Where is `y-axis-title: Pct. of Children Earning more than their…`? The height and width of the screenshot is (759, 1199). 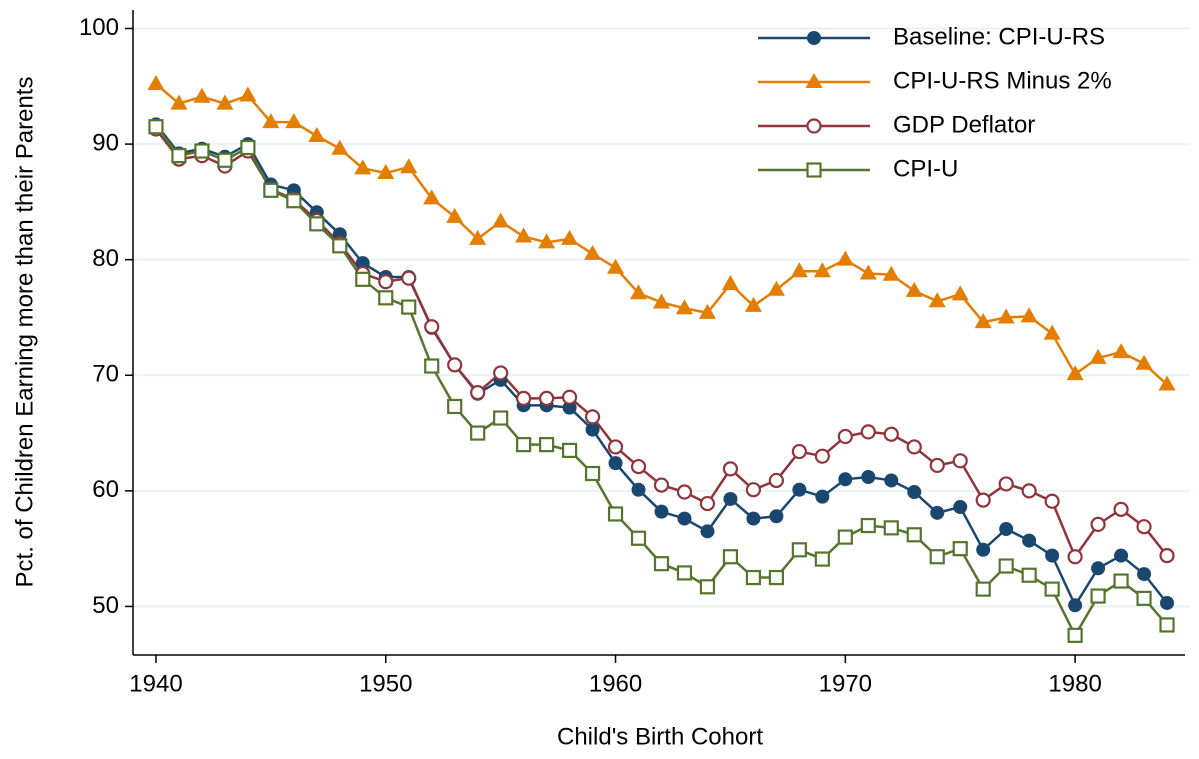
y-axis-title: Pct. of Children Earning more than their… is located at coordinates (24, 332).